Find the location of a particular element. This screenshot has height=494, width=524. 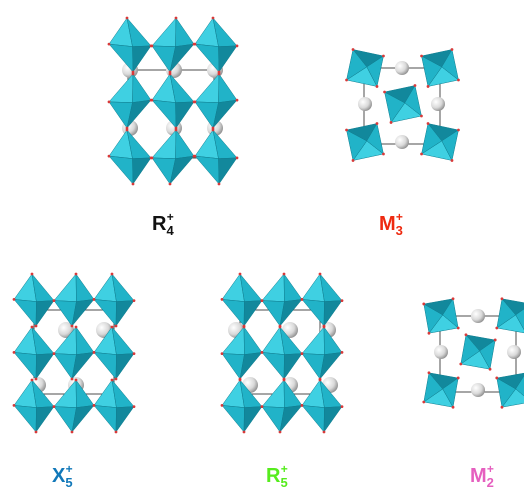

label-X5: X5+ is located at coordinates (62, 476).